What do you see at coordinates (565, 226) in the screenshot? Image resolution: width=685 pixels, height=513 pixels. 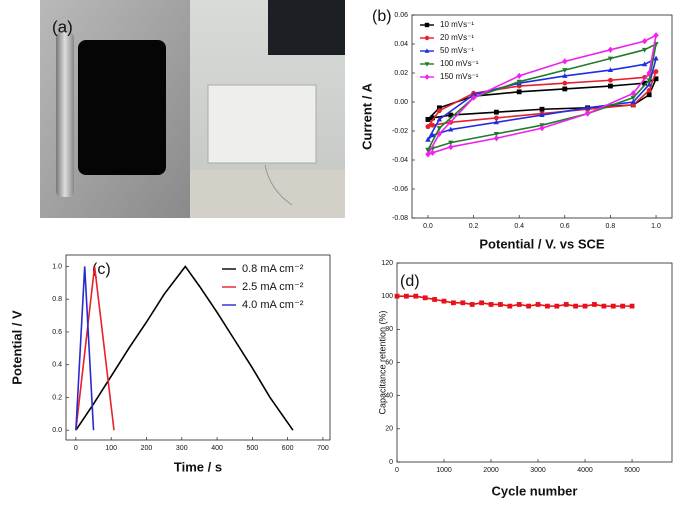 I see `x-tick-label: 0.6` at bounding box center [565, 226].